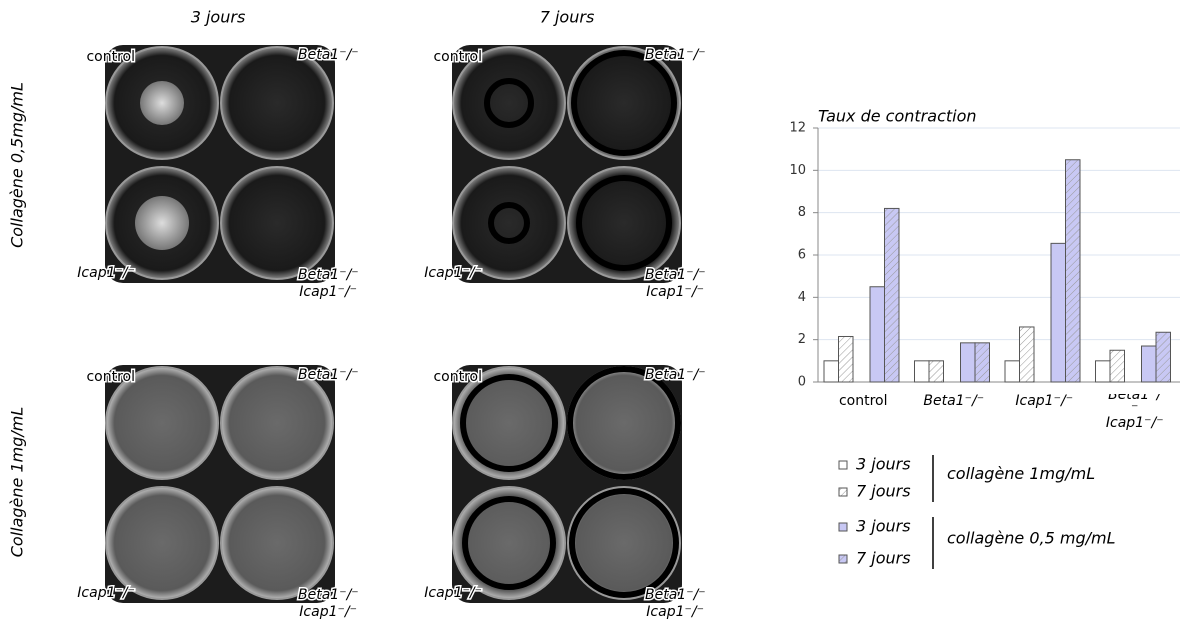  Describe the element at coordinates (802, 297) in the screenshot. I see `y-tick-label: 4` at that location.